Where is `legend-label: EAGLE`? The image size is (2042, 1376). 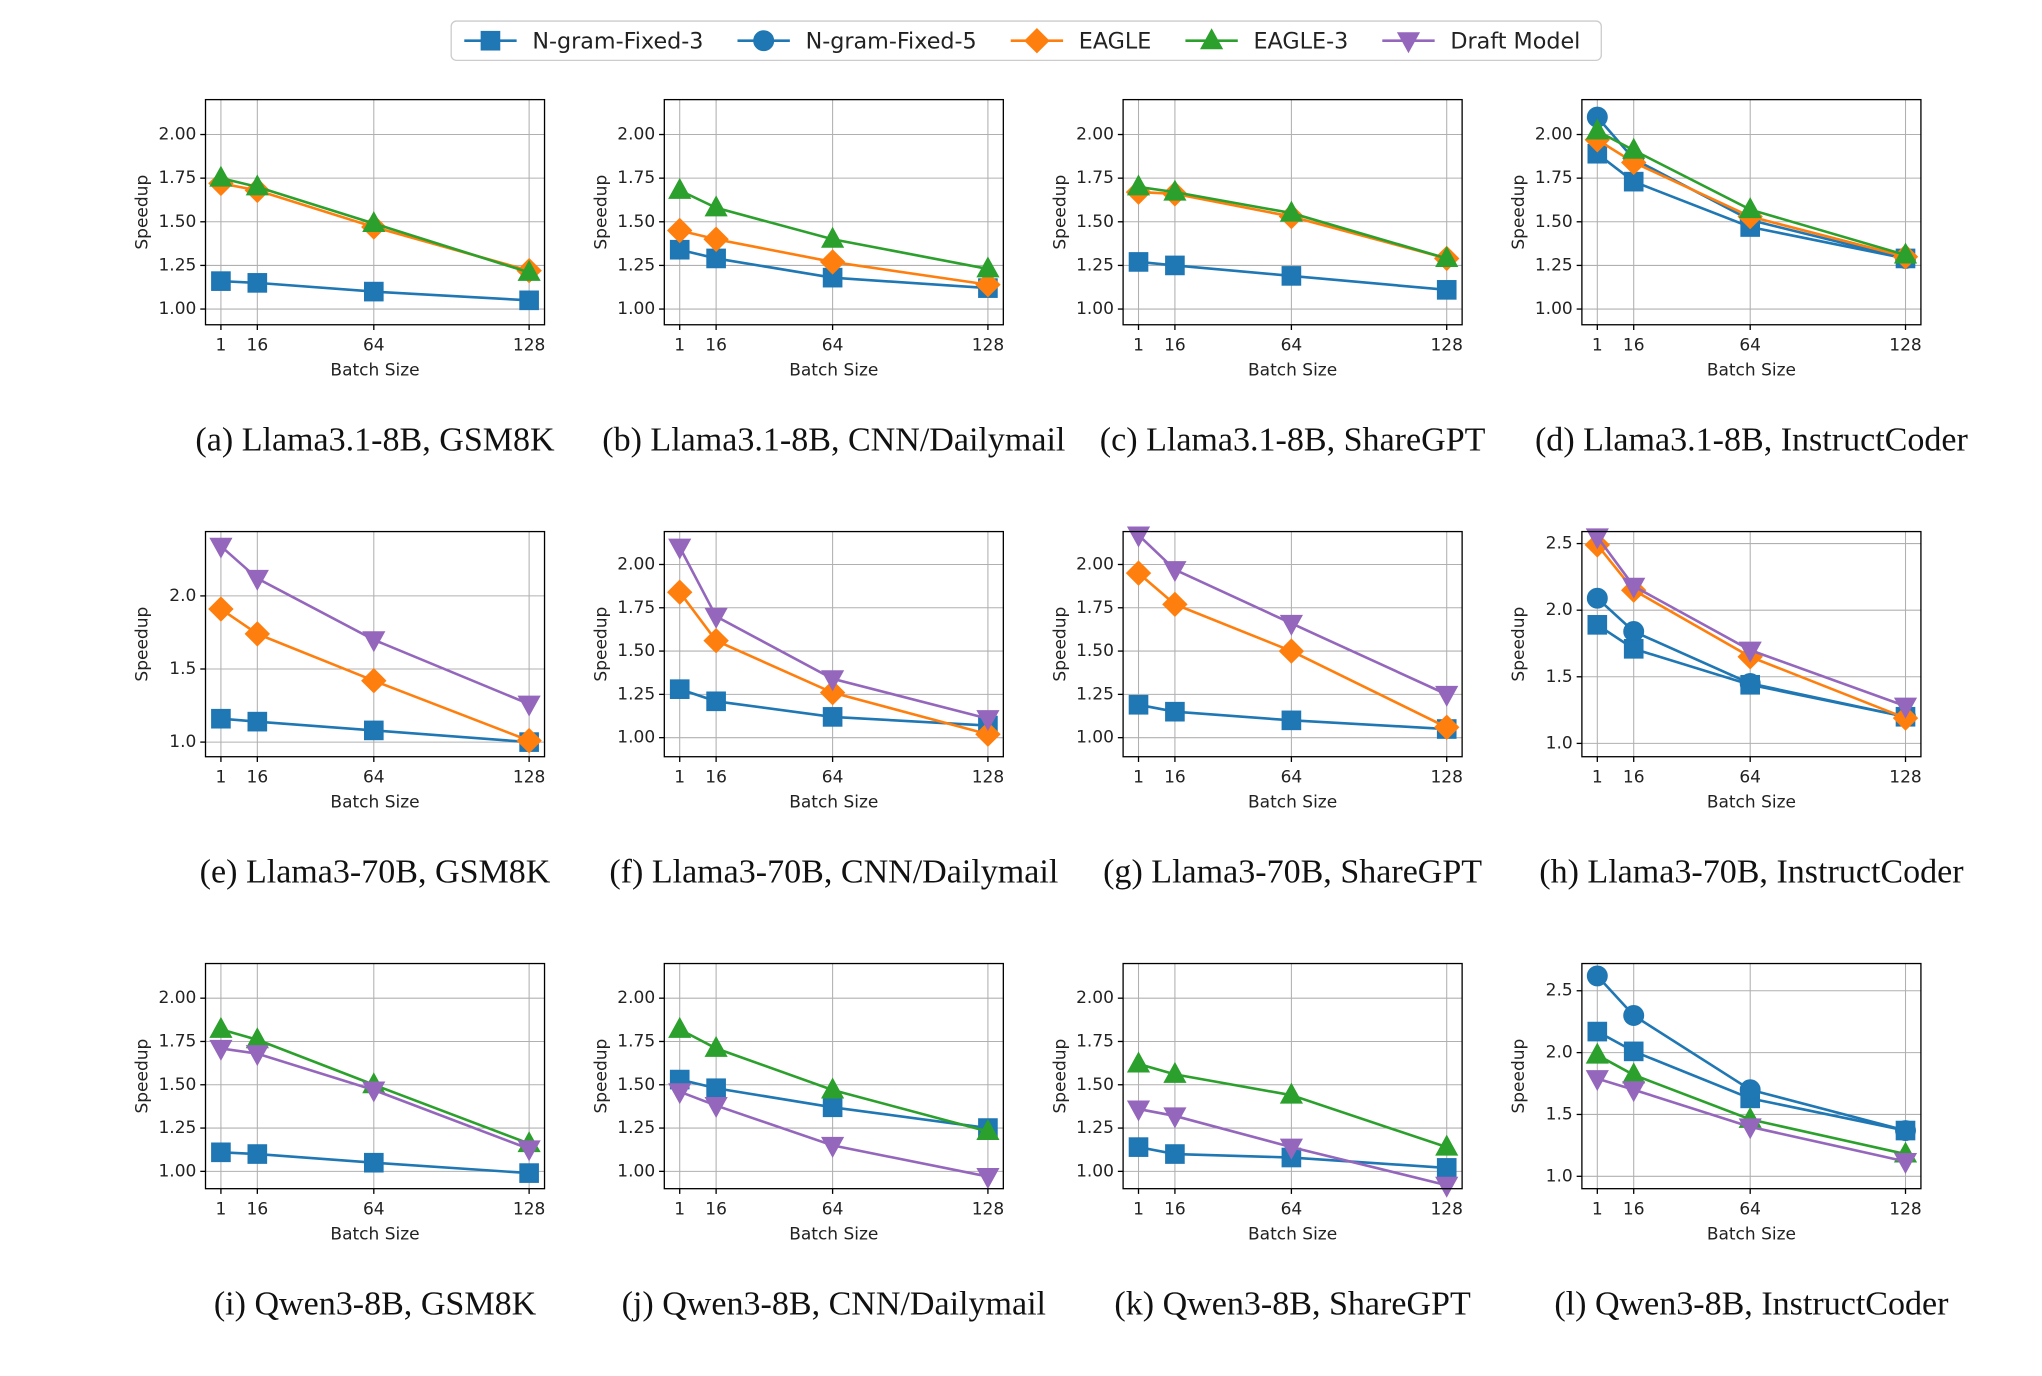
legend-label: EAGLE is located at coordinates (1115, 42).